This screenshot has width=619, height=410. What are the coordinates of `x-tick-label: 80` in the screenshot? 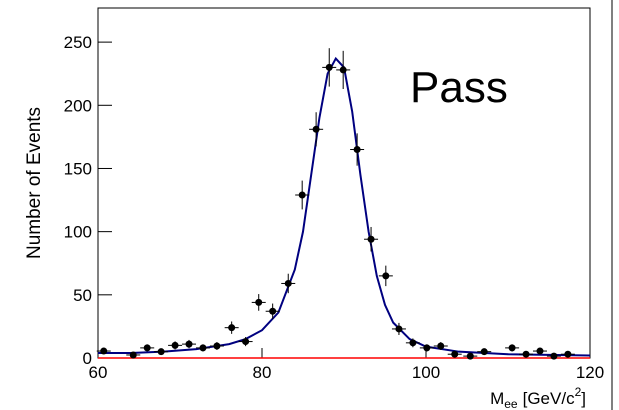 It's located at (262, 372).